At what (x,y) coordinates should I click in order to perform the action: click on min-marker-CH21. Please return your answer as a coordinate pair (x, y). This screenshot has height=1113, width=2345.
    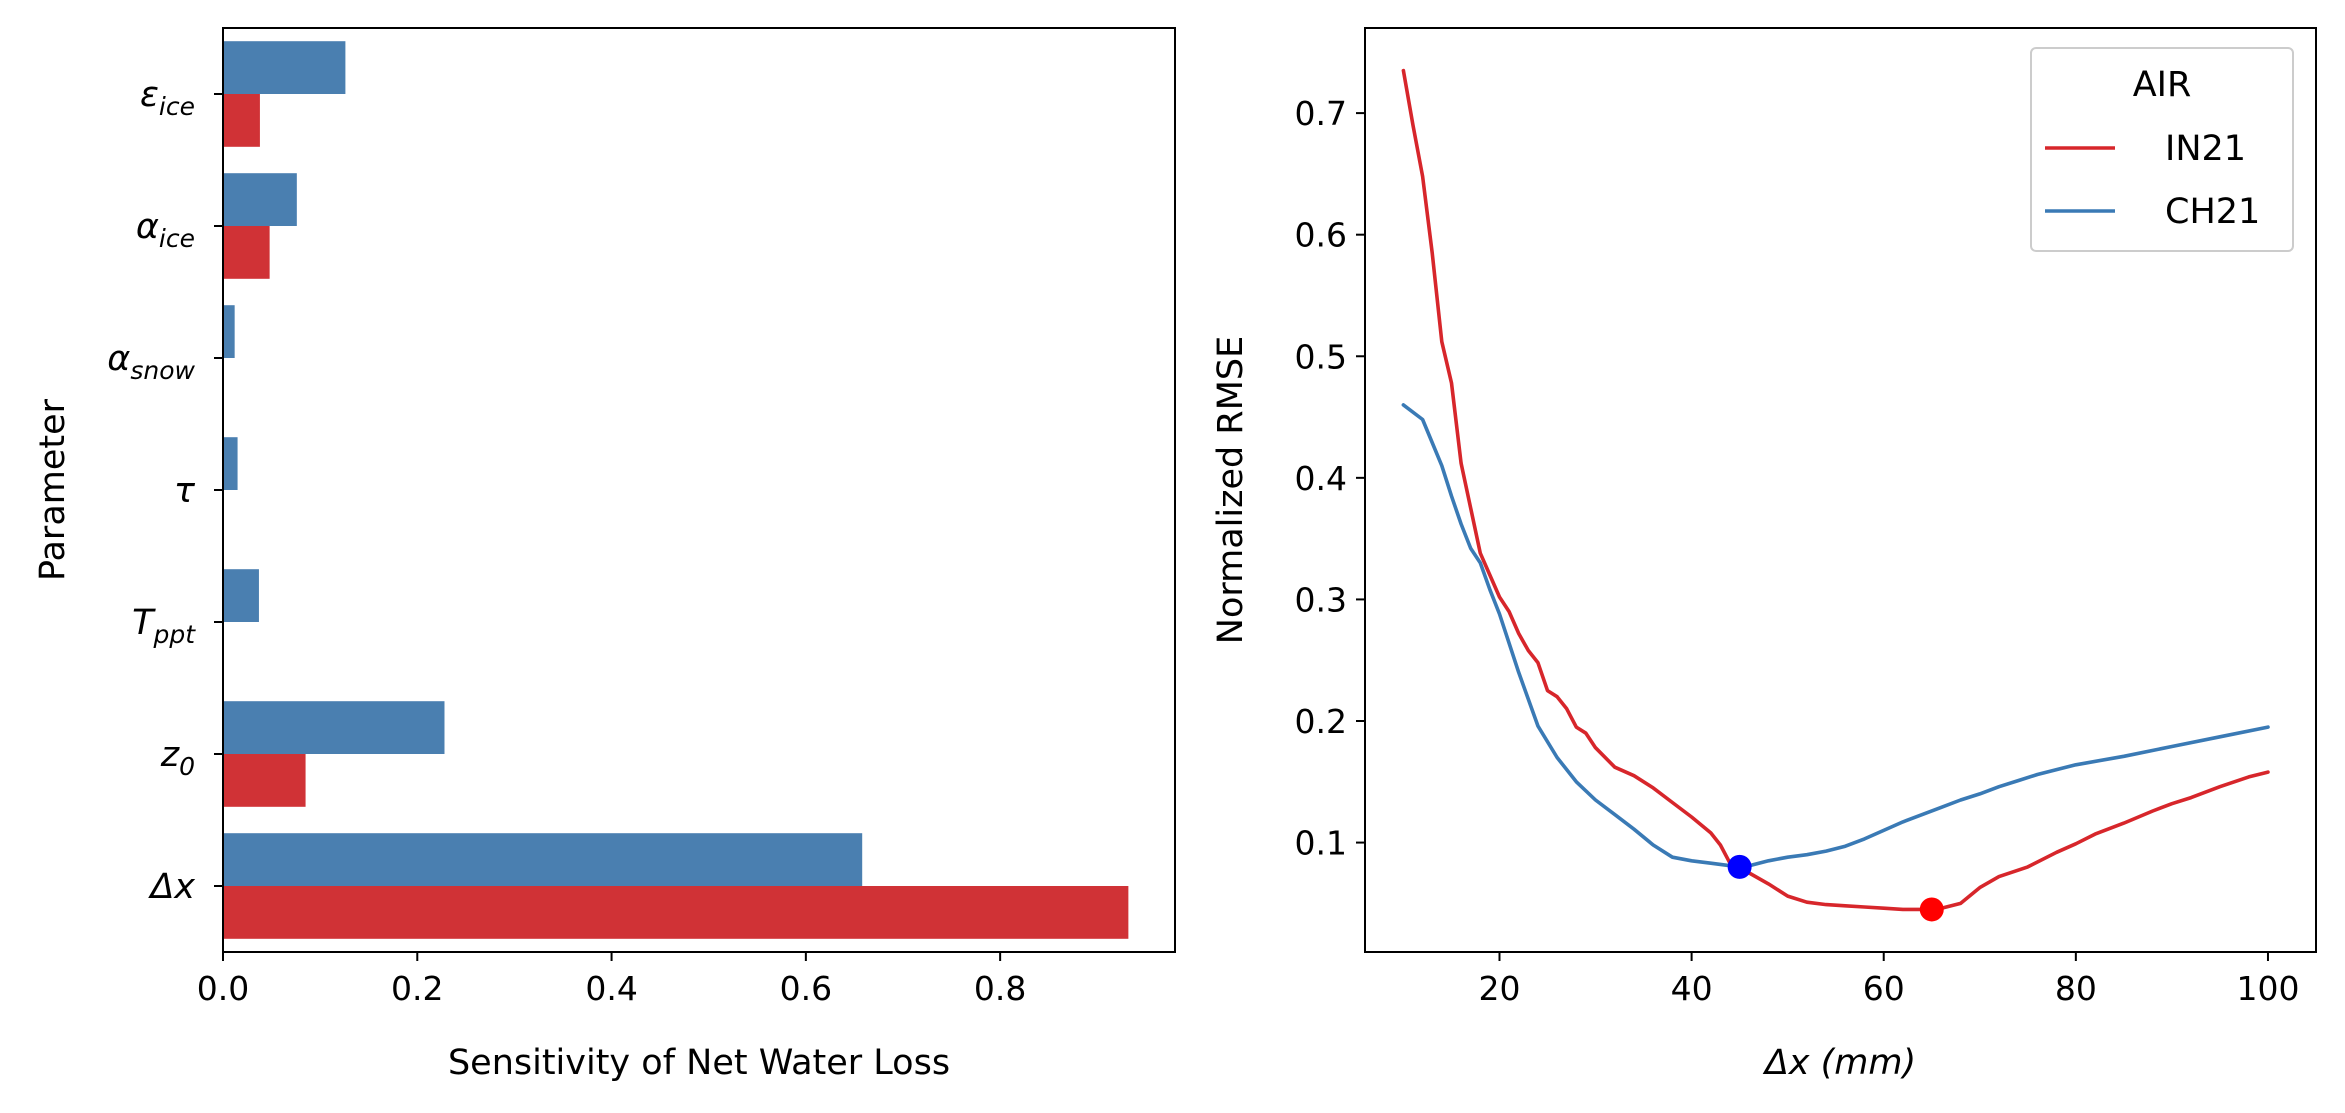
    Looking at the image, I should click on (1739, 866).